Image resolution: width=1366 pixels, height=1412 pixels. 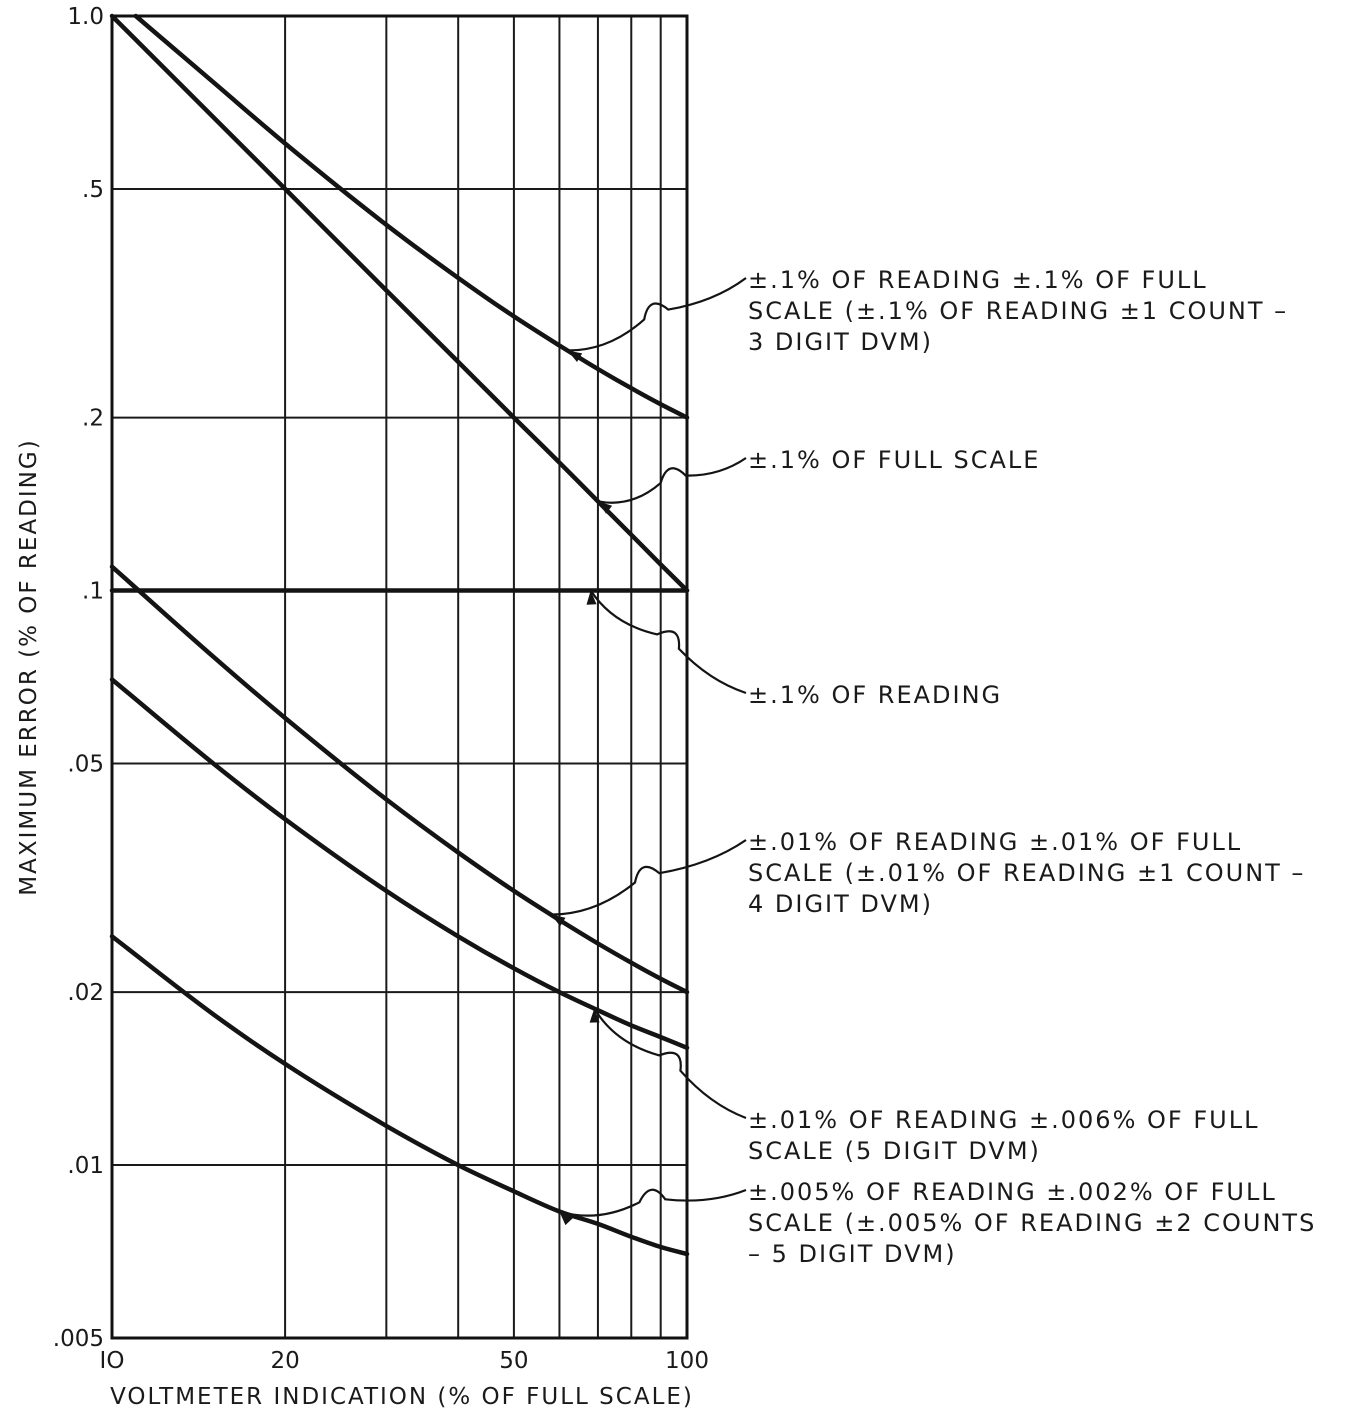 I want to click on annotation-0-line-2: 3 DIGIT DVM), so click(x=840, y=342).